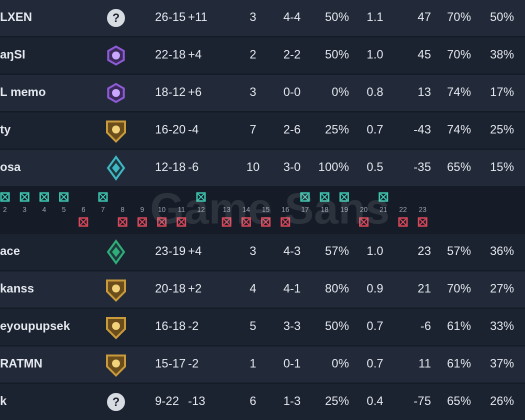 Image resolution: width=525 pixels, height=420 pixels. Describe the element at coordinates (44, 210) in the screenshot. I see `round-number: 4` at that location.